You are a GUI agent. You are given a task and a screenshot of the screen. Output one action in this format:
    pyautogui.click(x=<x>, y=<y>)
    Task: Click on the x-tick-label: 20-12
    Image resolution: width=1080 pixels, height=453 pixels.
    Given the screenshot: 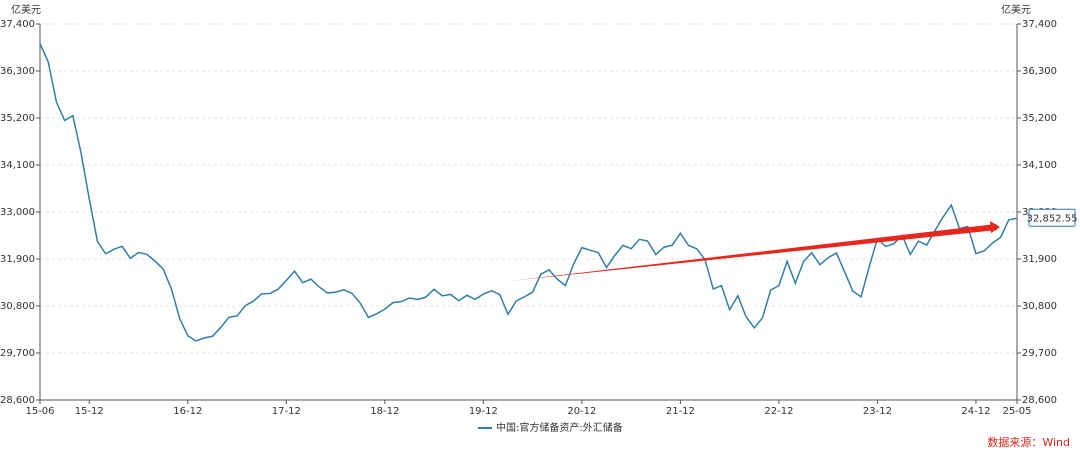 What is the action you would take?
    pyautogui.click(x=581, y=411)
    